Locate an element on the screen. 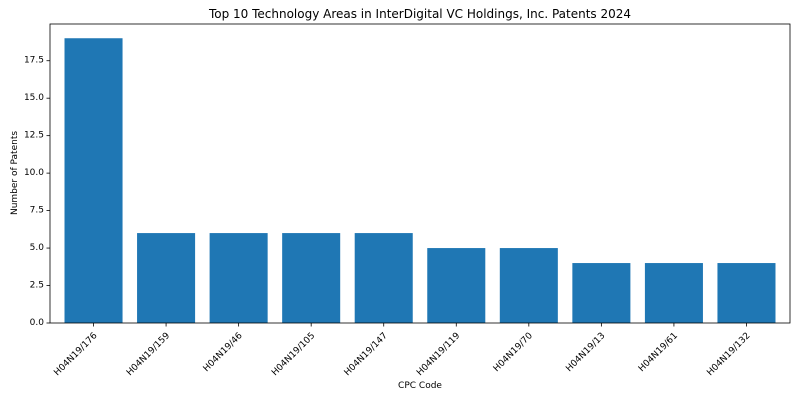 The width and height of the screenshot is (800, 400). x-tick-label: H04N19/70 is located at coordinates (513, 352).